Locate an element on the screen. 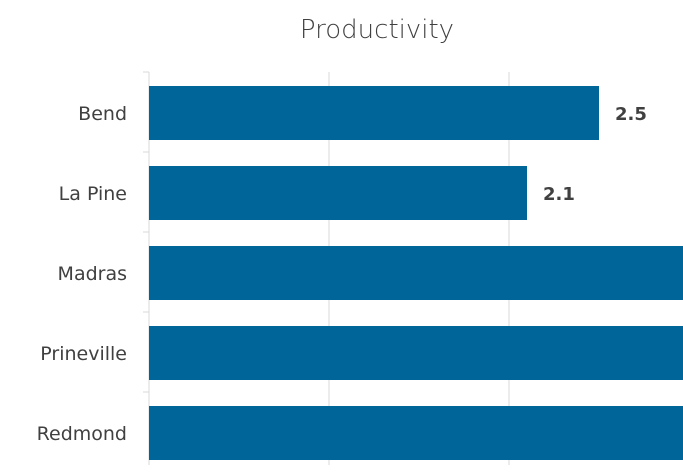  data-label: 2.1 is located at coordinates (559, 194).